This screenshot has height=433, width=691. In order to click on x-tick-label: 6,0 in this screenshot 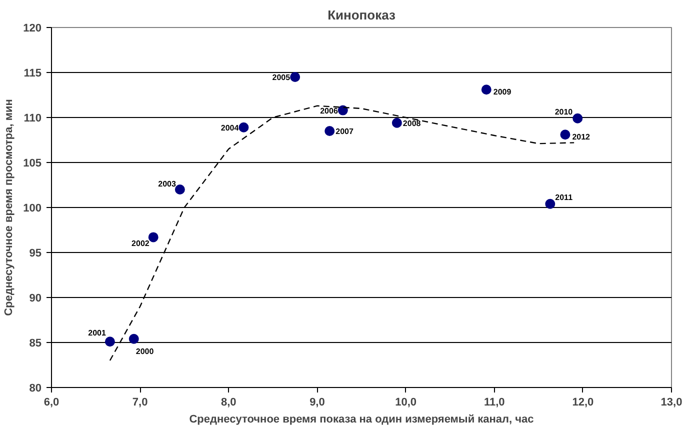, I will do `click(52, 402)`.